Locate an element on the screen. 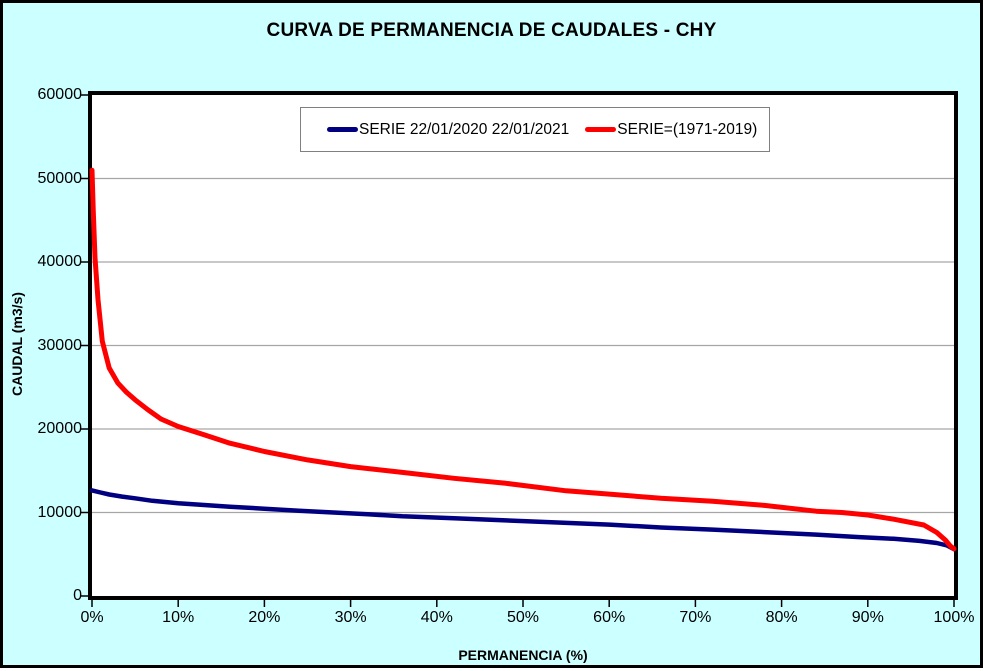  y-axis-title: CAUDAL (m3/s) is located at coordinates (17, 344).